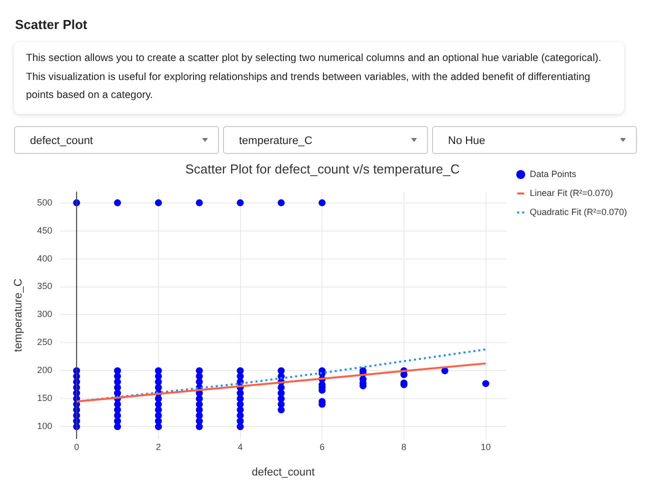 This screenshot has height=487, width=645. I want to click on legend-label: Linear Fit (R²=0.070), so click(572, 193).